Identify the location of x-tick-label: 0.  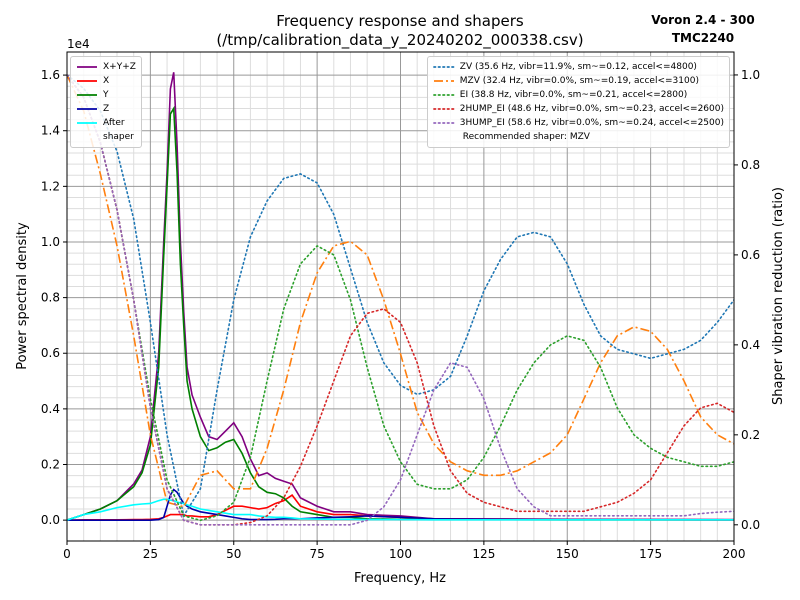
(67, 554).